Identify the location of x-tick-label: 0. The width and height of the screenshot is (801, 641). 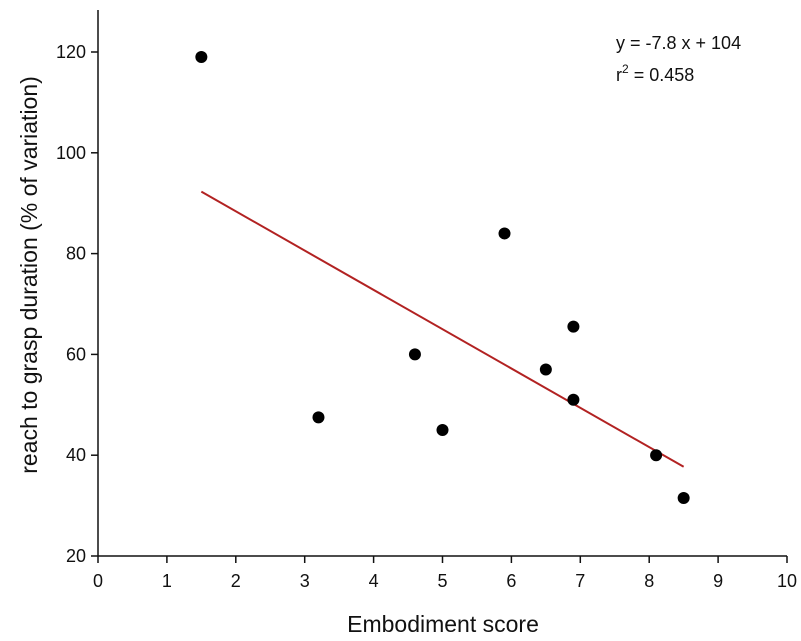
(98, 581).